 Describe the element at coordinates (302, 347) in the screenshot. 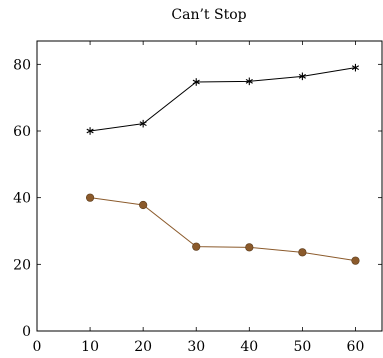

I see `x-tick-label: 50` at that location.